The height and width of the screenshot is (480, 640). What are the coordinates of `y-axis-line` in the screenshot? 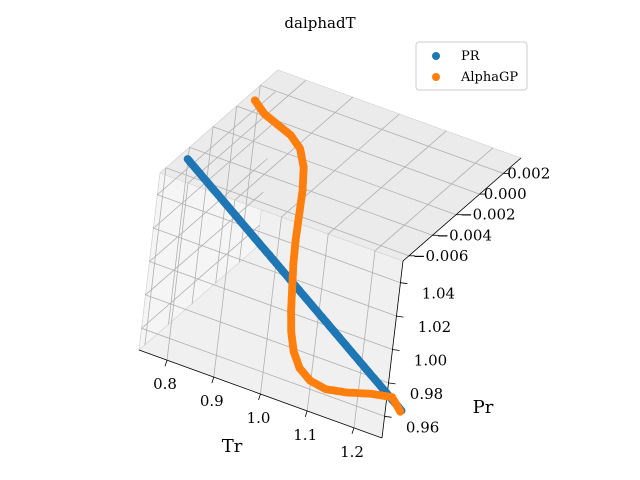 It's located at (392, 349).